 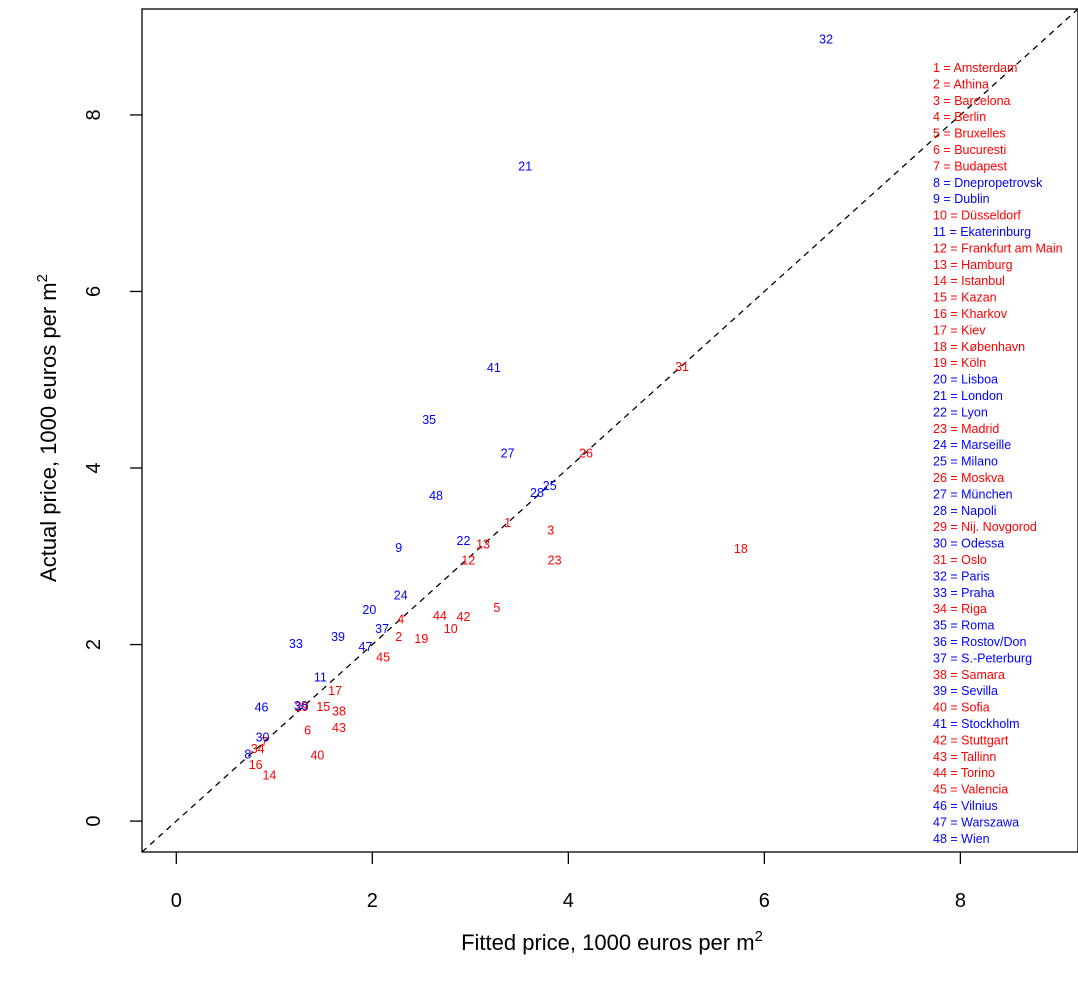 What do you see at coordinates (961, 199) in the screenshot?
I see `legend-entry-9: 9 = Dublin` at bounding box center [961, 199].